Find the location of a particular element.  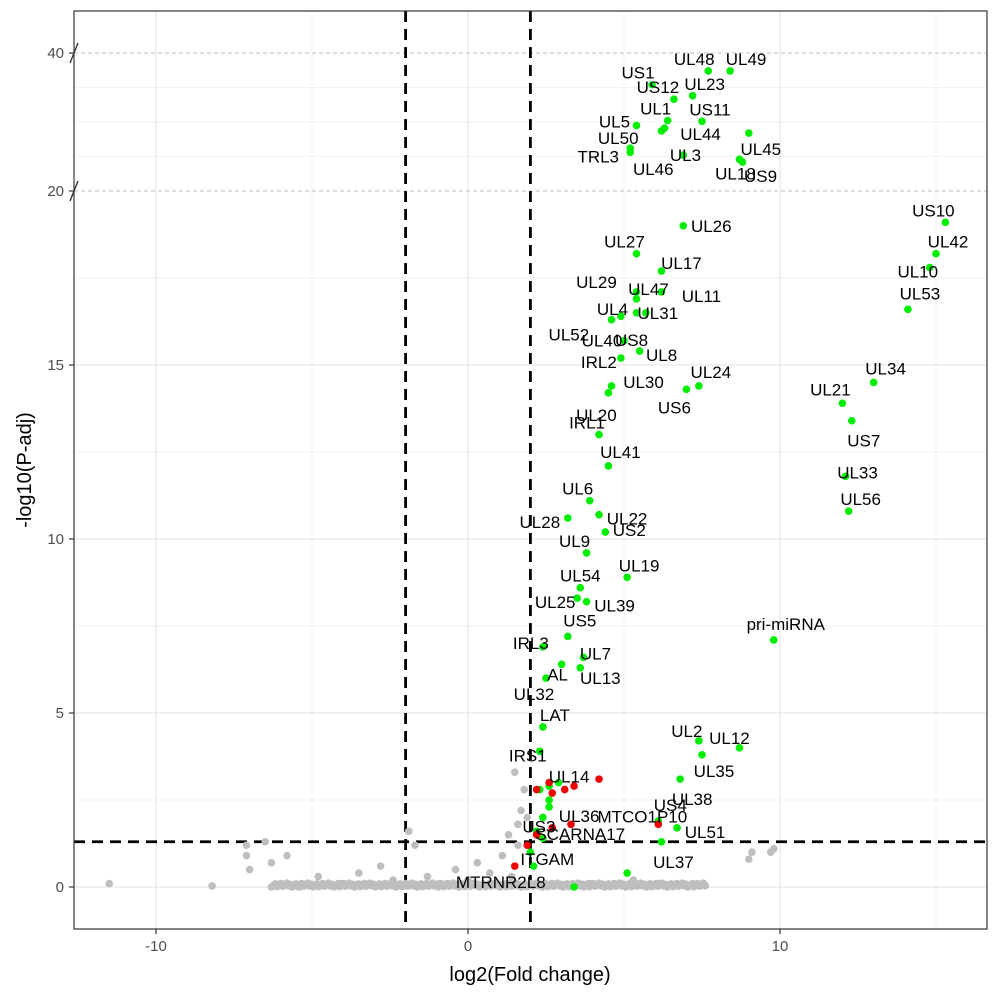

gene-label: UL7 is located at coordinates (595, 653).